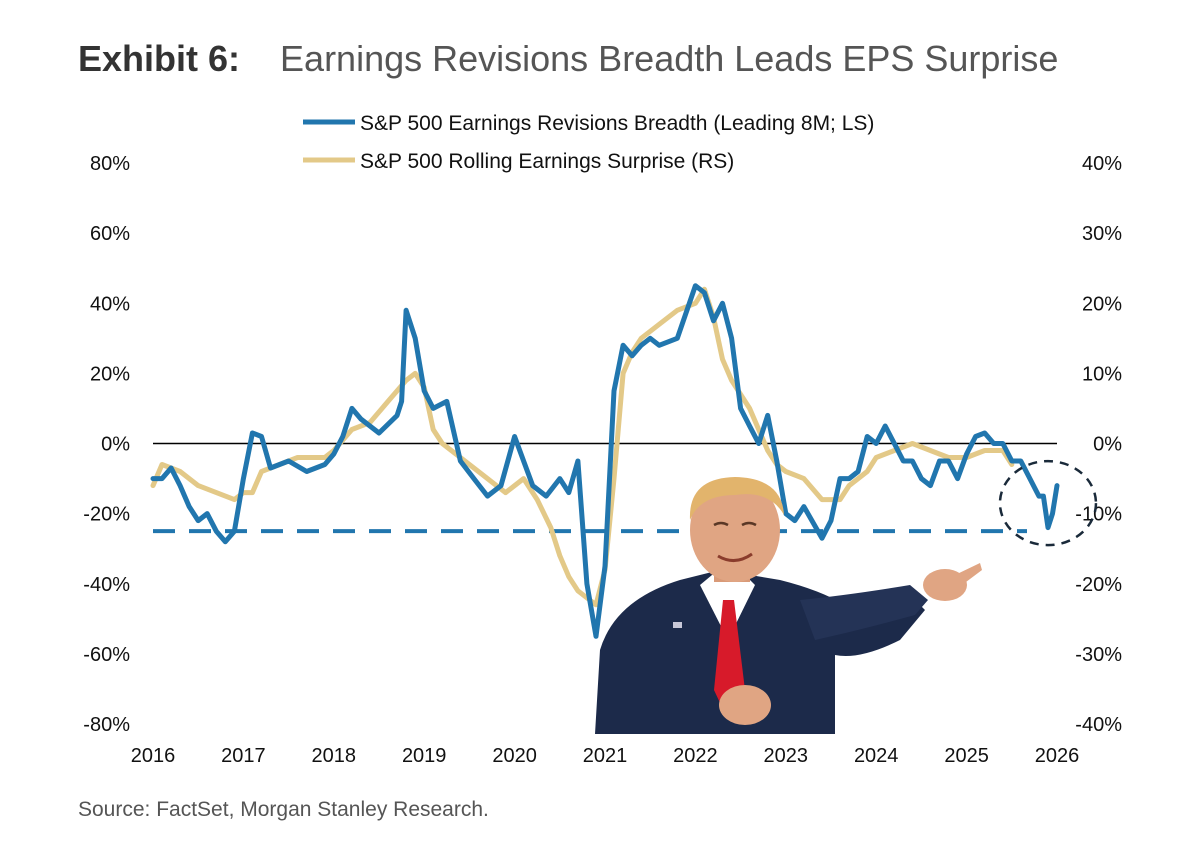 This screenshot has height=854, width=1200. What do you see at coordinates (735, 557) in the screenshot?
I see `mouth-shape` at bounding box center [735, 557].